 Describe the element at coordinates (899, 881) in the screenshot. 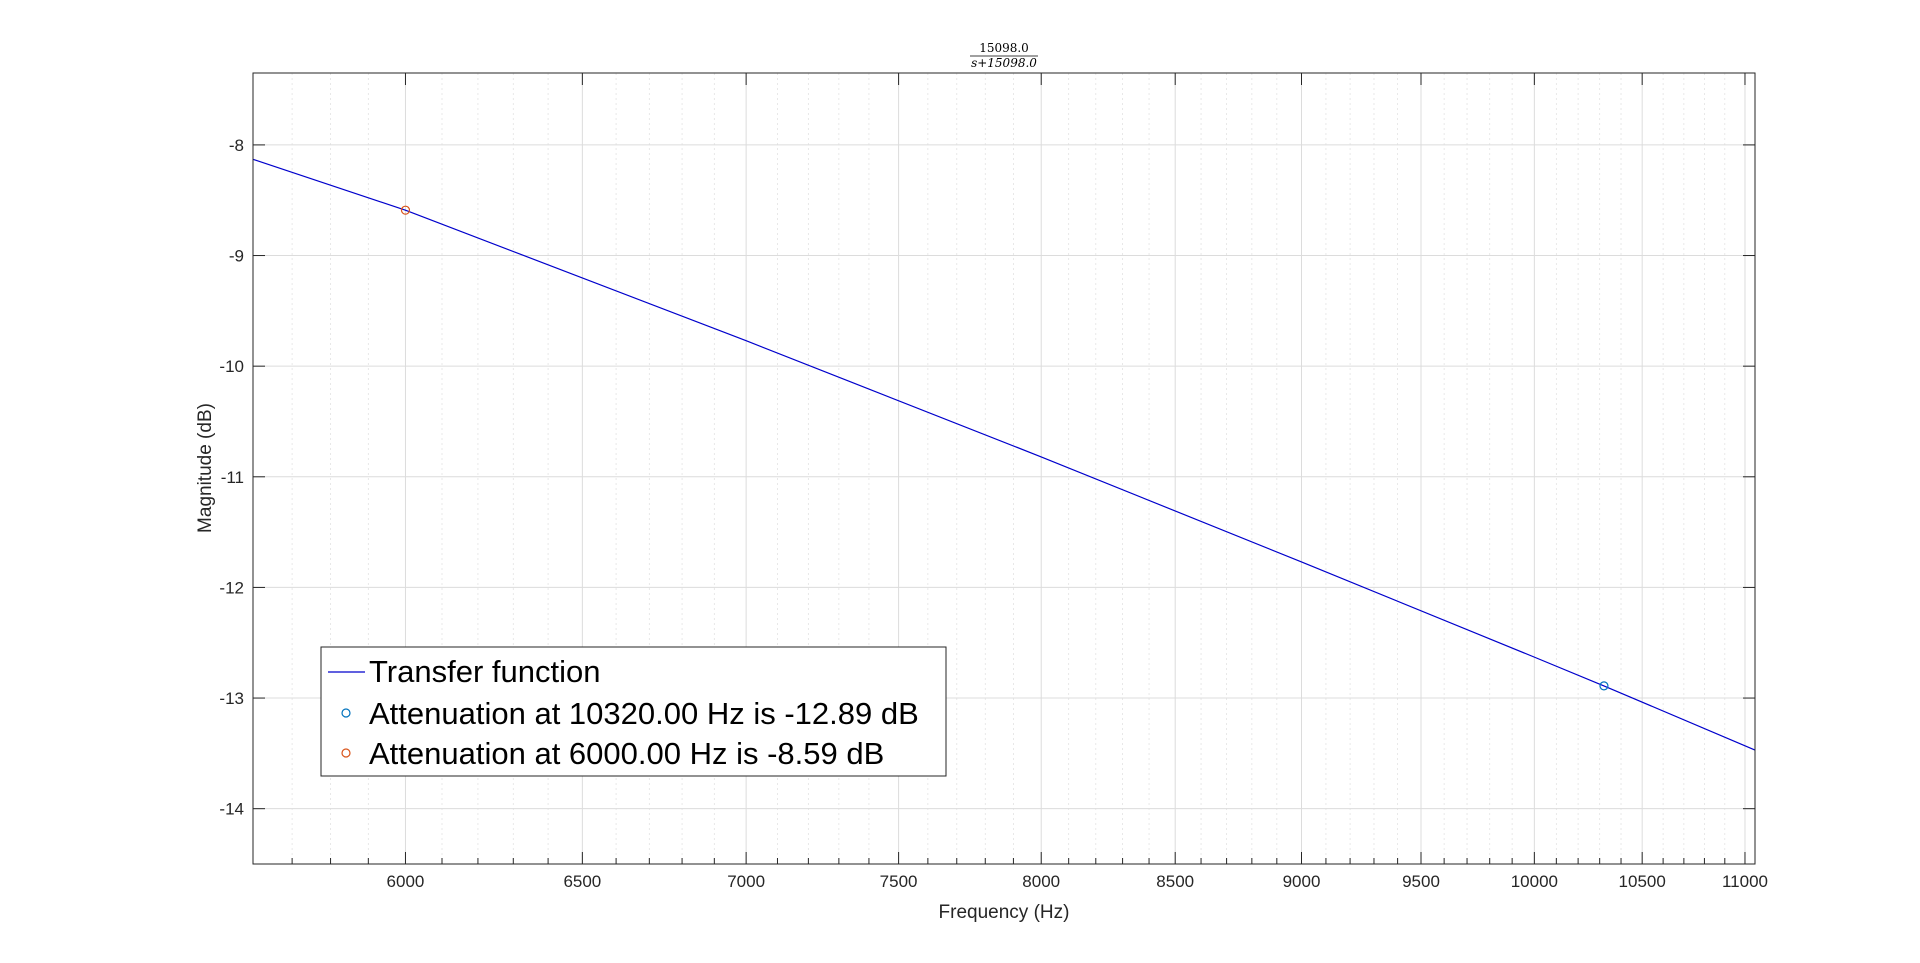

I see `x-tick-label: 7500` at that location.